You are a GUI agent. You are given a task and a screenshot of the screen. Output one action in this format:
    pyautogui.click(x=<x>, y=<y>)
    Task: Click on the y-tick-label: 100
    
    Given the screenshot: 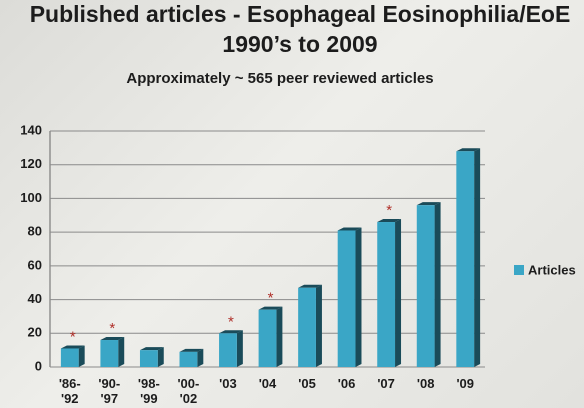 What is the action you would take?
    pyautogui.click(x=31, y=197)
    